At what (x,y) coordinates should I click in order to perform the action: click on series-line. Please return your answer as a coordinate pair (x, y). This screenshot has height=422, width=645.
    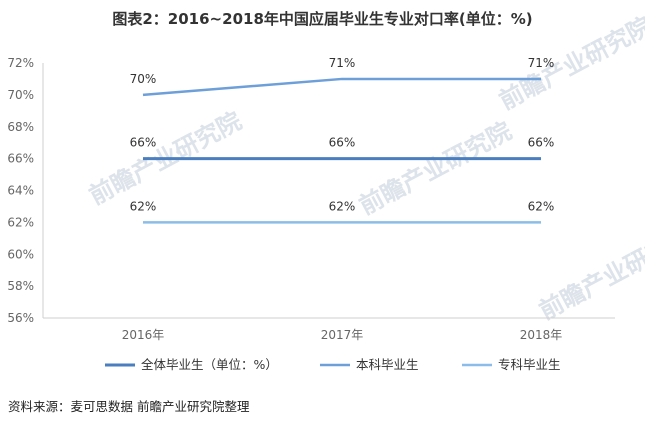
    Looking at the image, I should click on (341, 87).